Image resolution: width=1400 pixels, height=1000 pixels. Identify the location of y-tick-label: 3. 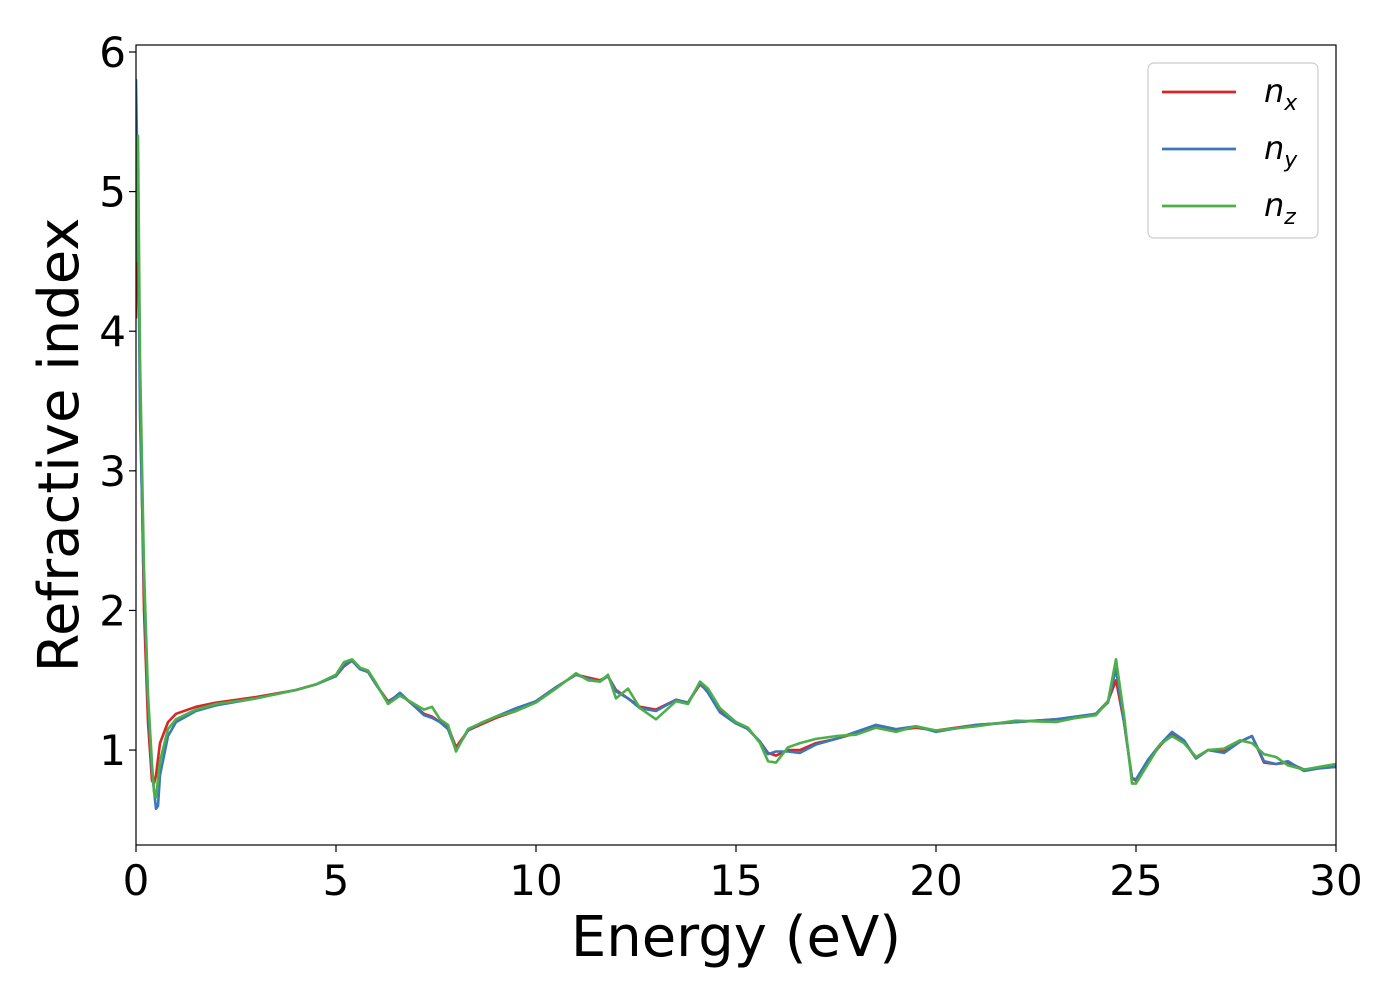
(112, 471).